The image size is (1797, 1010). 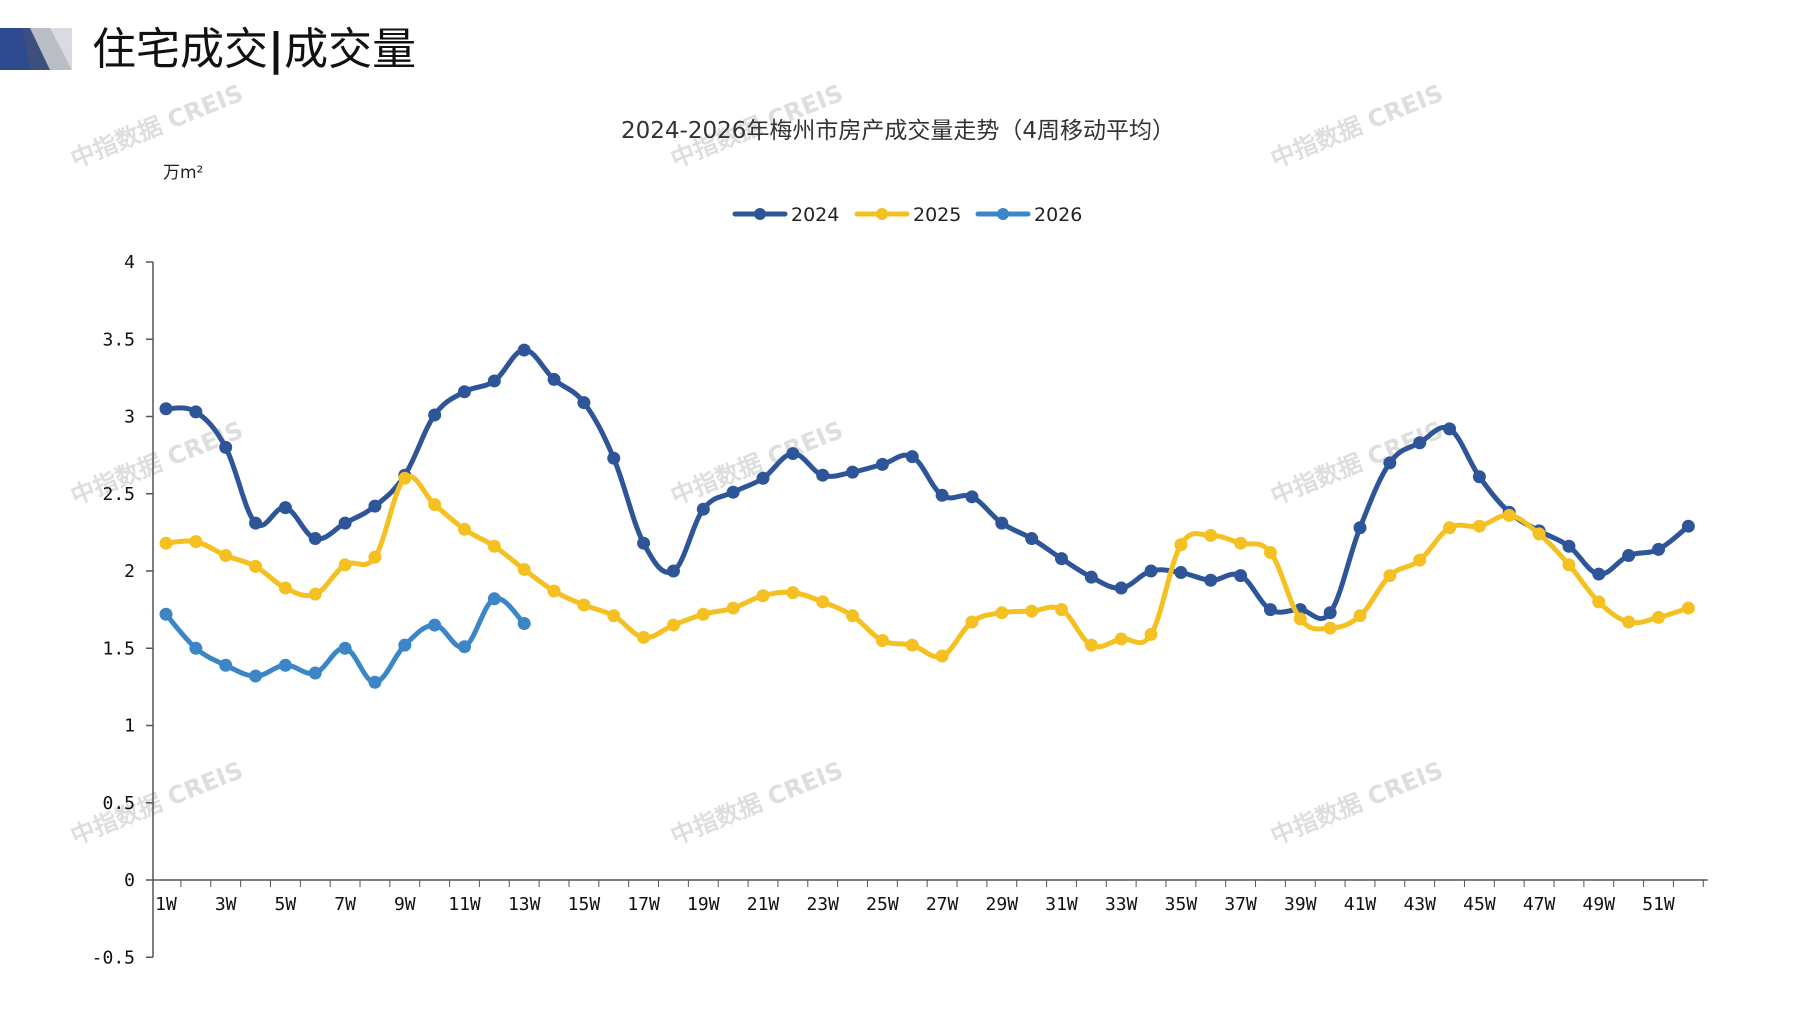 What do you see at coordinates (286, 904) in the screenshot?
I see `x-tick-label: 5W` at bounding box center [286, 904].